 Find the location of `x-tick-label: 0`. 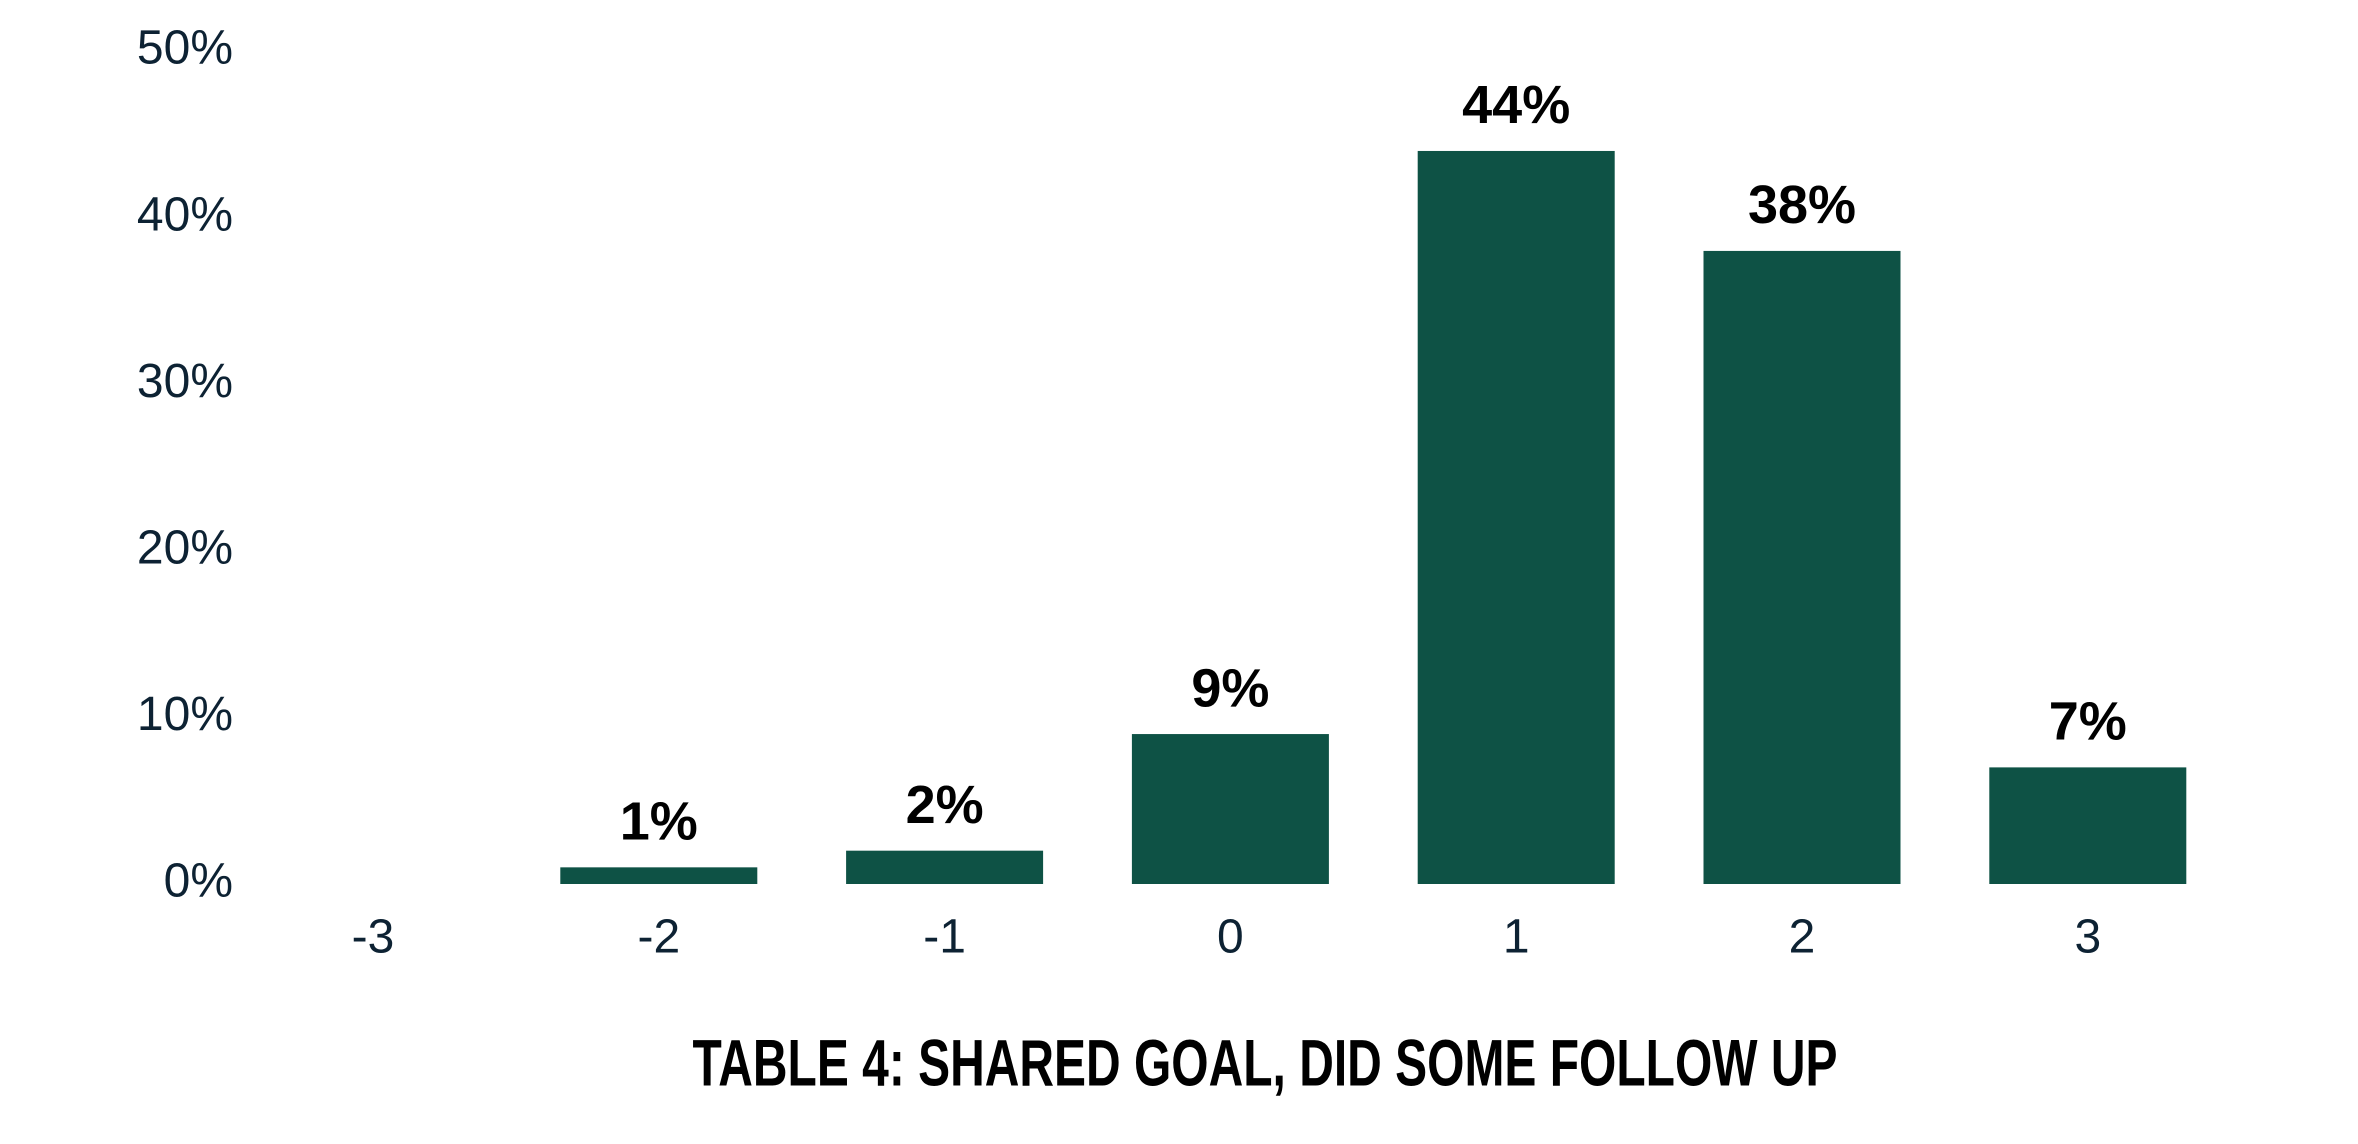

x-tick-label: 0 is located at coordinates (1230, 937).